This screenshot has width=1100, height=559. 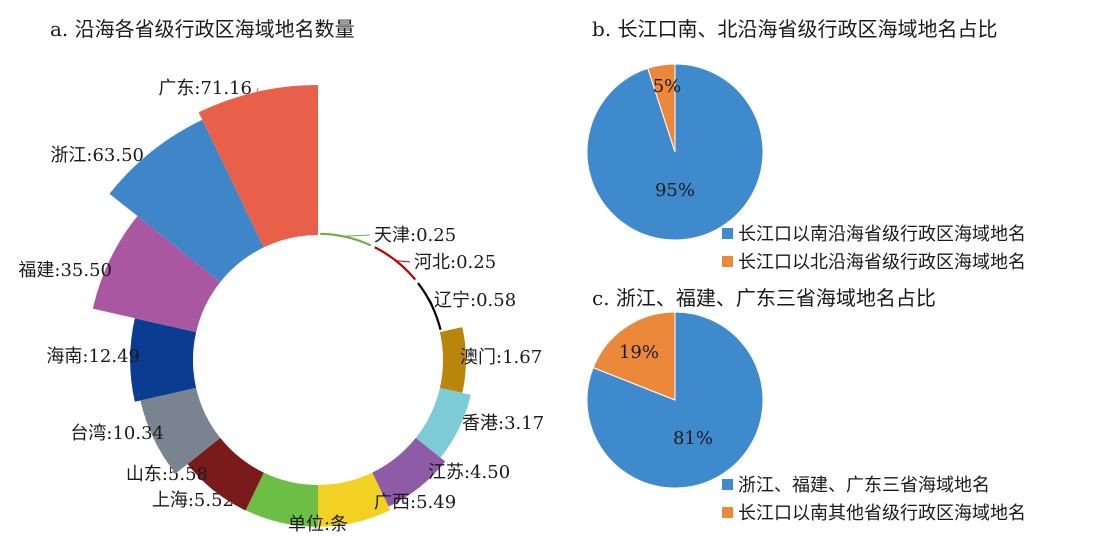 I want to click on rose-data-label: 广西:5.49, so click(x=415, y=502).